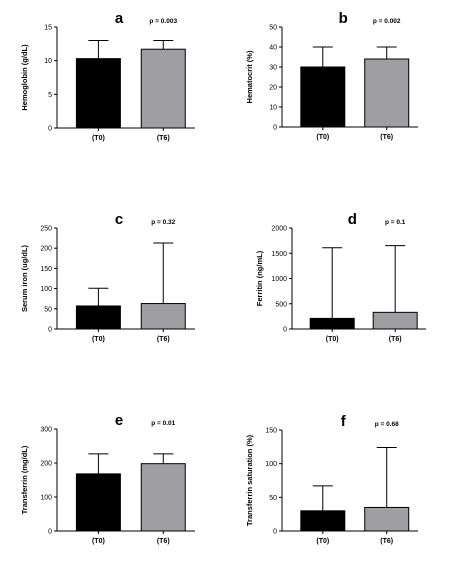 Image resolution: width=474 pixels, height=563 pixels. Describe the element at coordinates (46, 430) in the screenshot. I see `y-tick-label: 300` at that location.